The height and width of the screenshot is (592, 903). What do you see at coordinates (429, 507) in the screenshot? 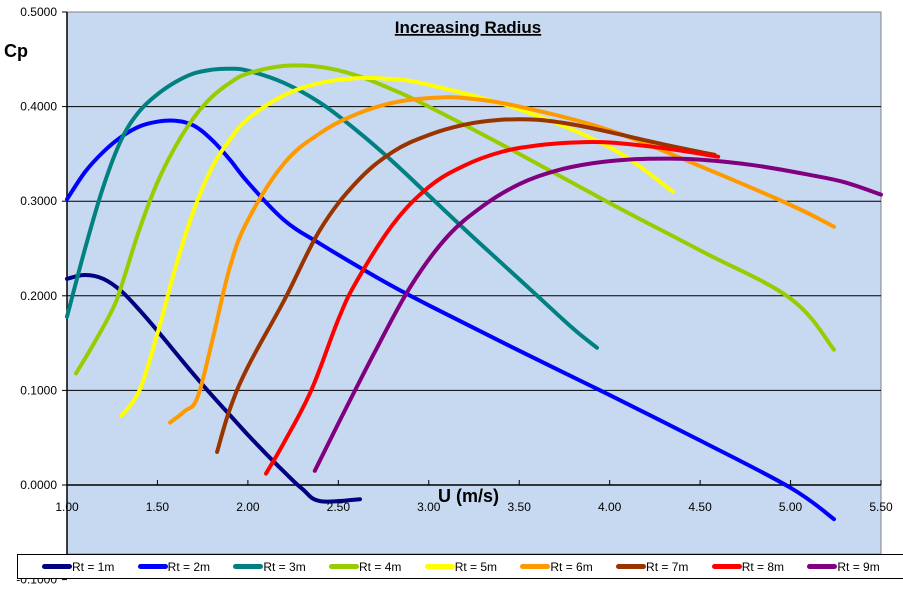
I see `x-tick-label: 3.00` at bounding box center [429, 507].